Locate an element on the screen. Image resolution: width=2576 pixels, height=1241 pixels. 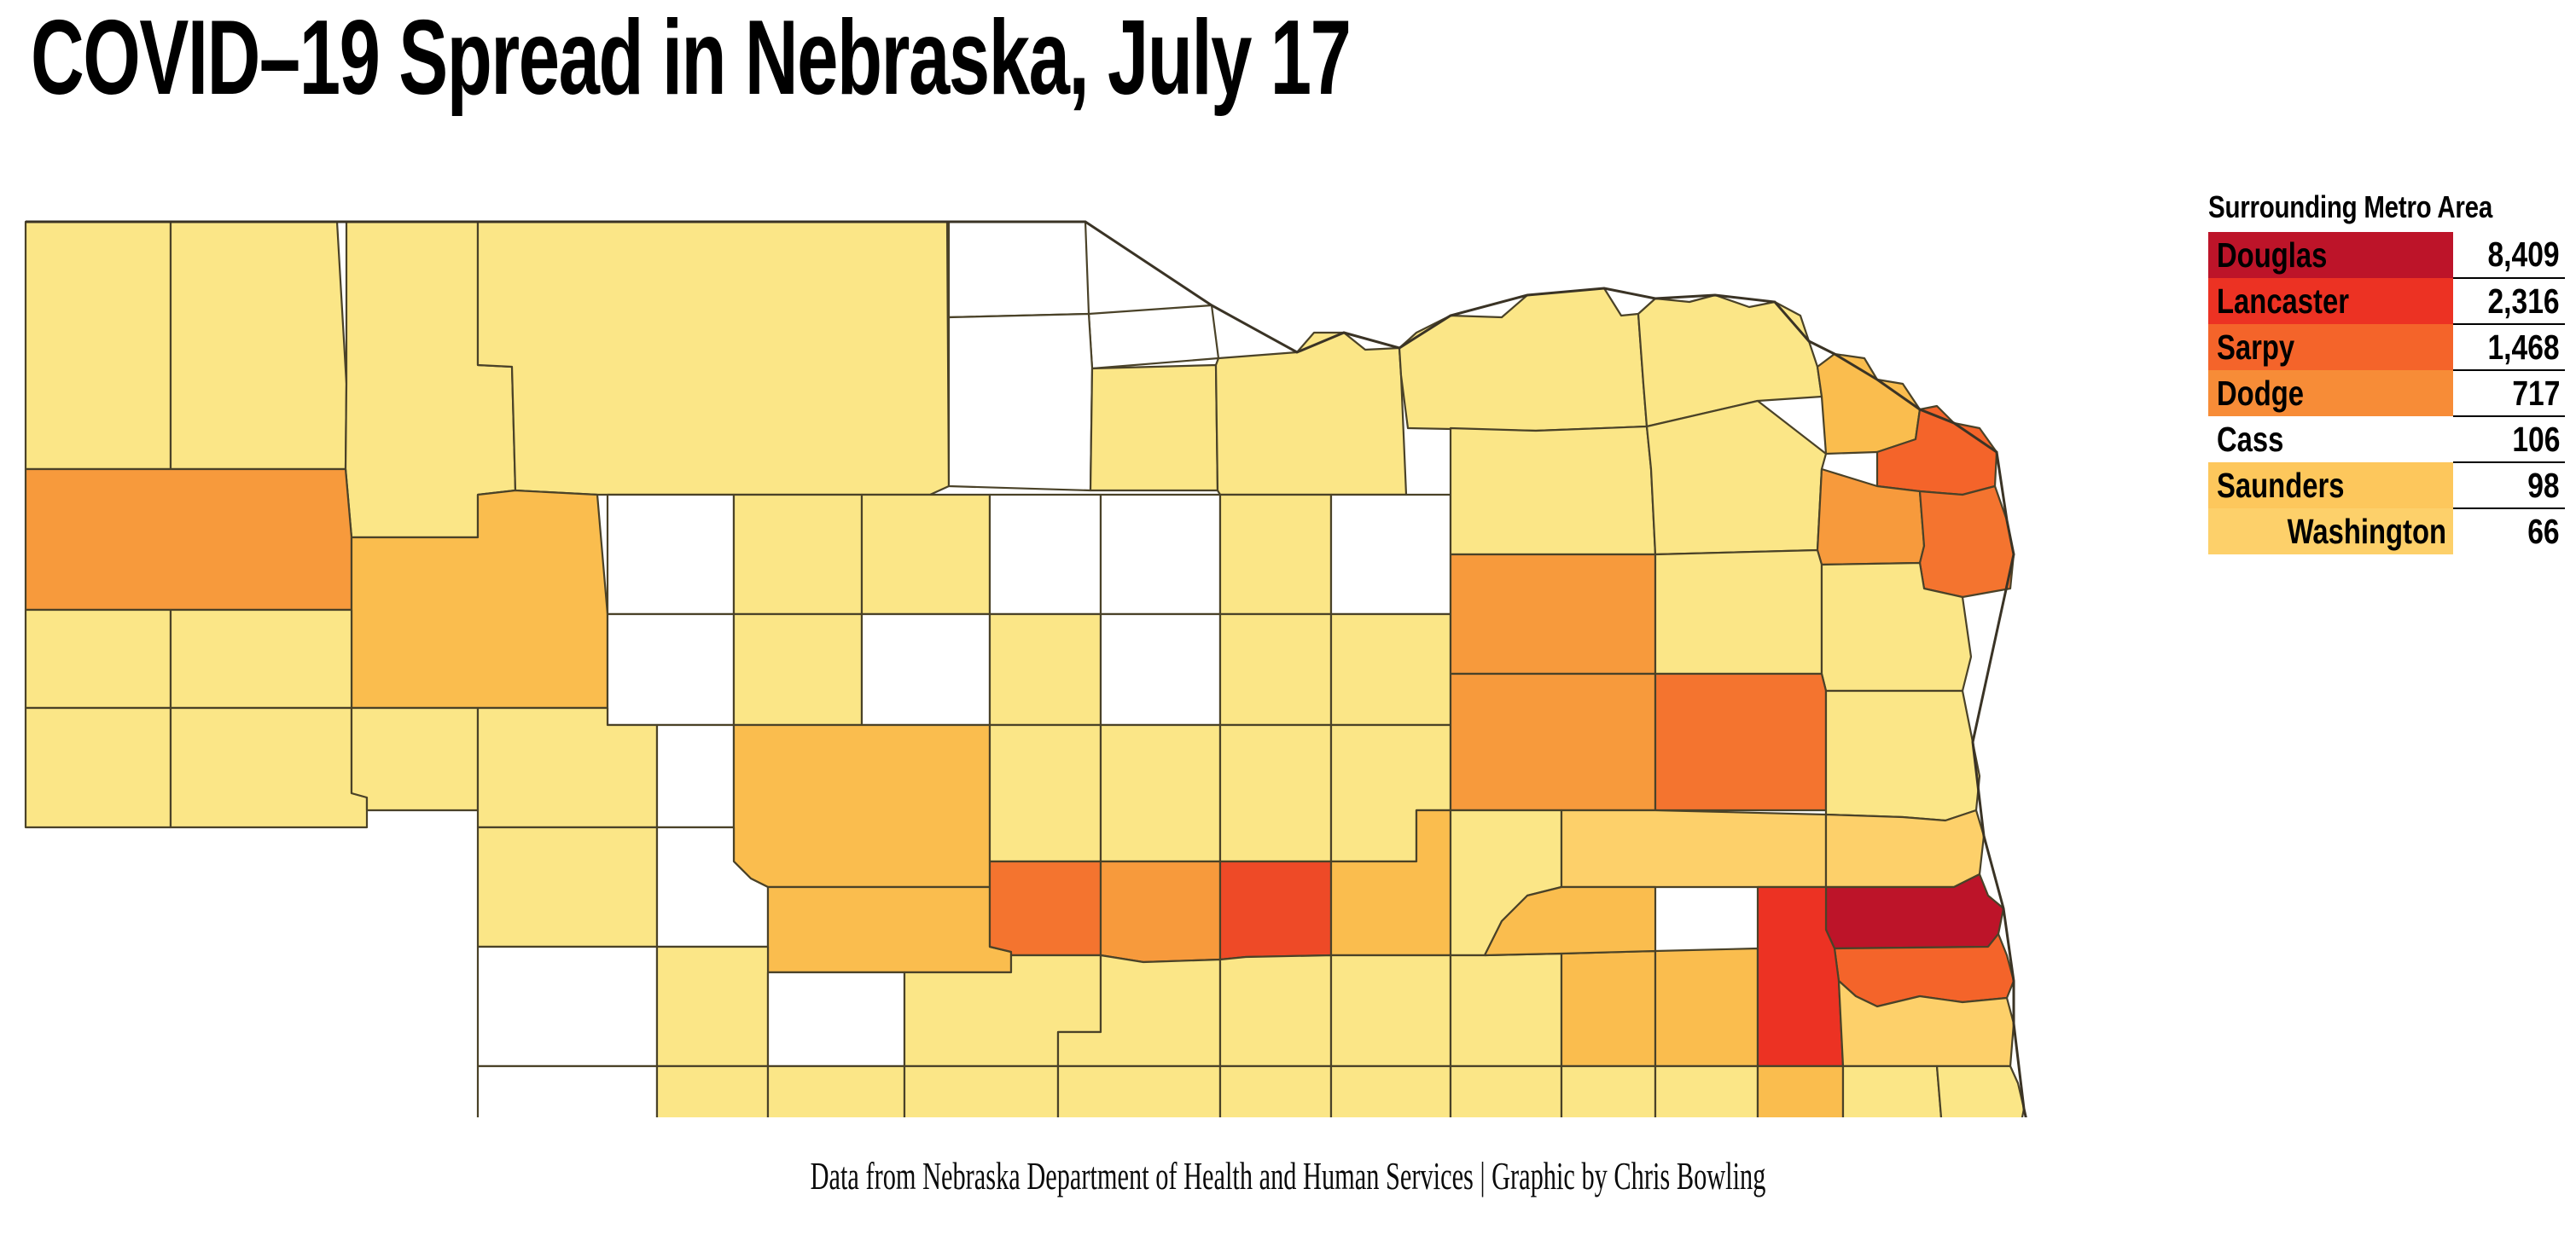
county-knox is located at coordinates (1523, 359).